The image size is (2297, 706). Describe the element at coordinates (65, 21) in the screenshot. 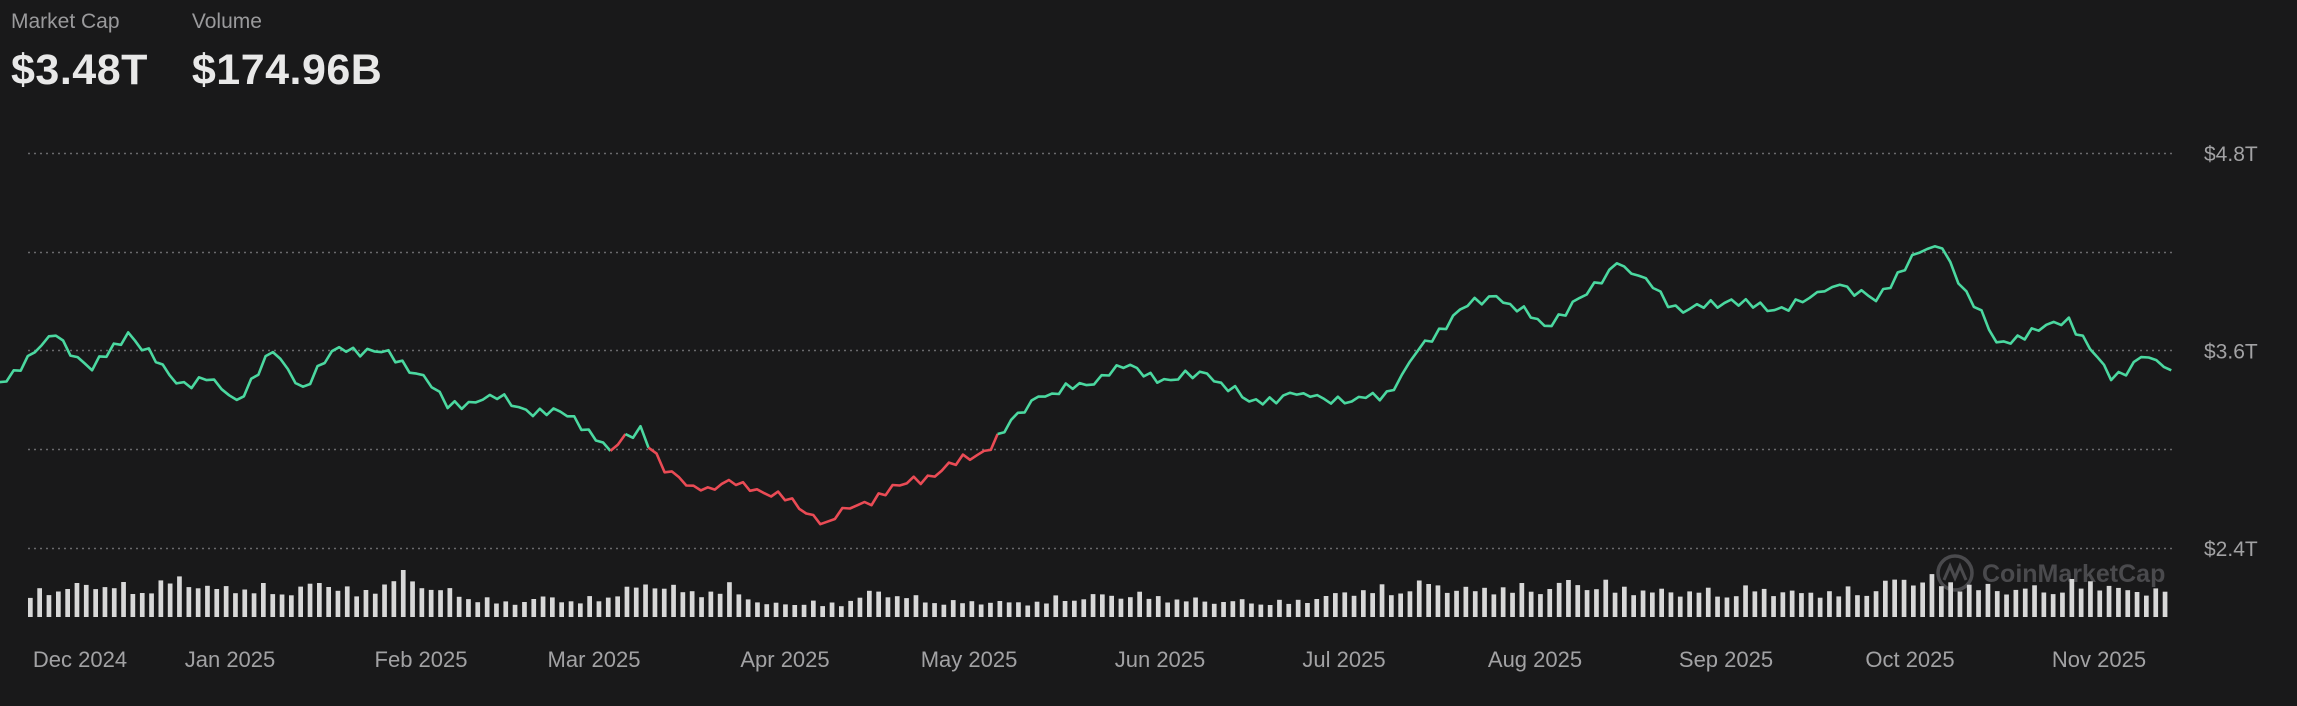

I see `market-cap-label: Market Cap` at that location.